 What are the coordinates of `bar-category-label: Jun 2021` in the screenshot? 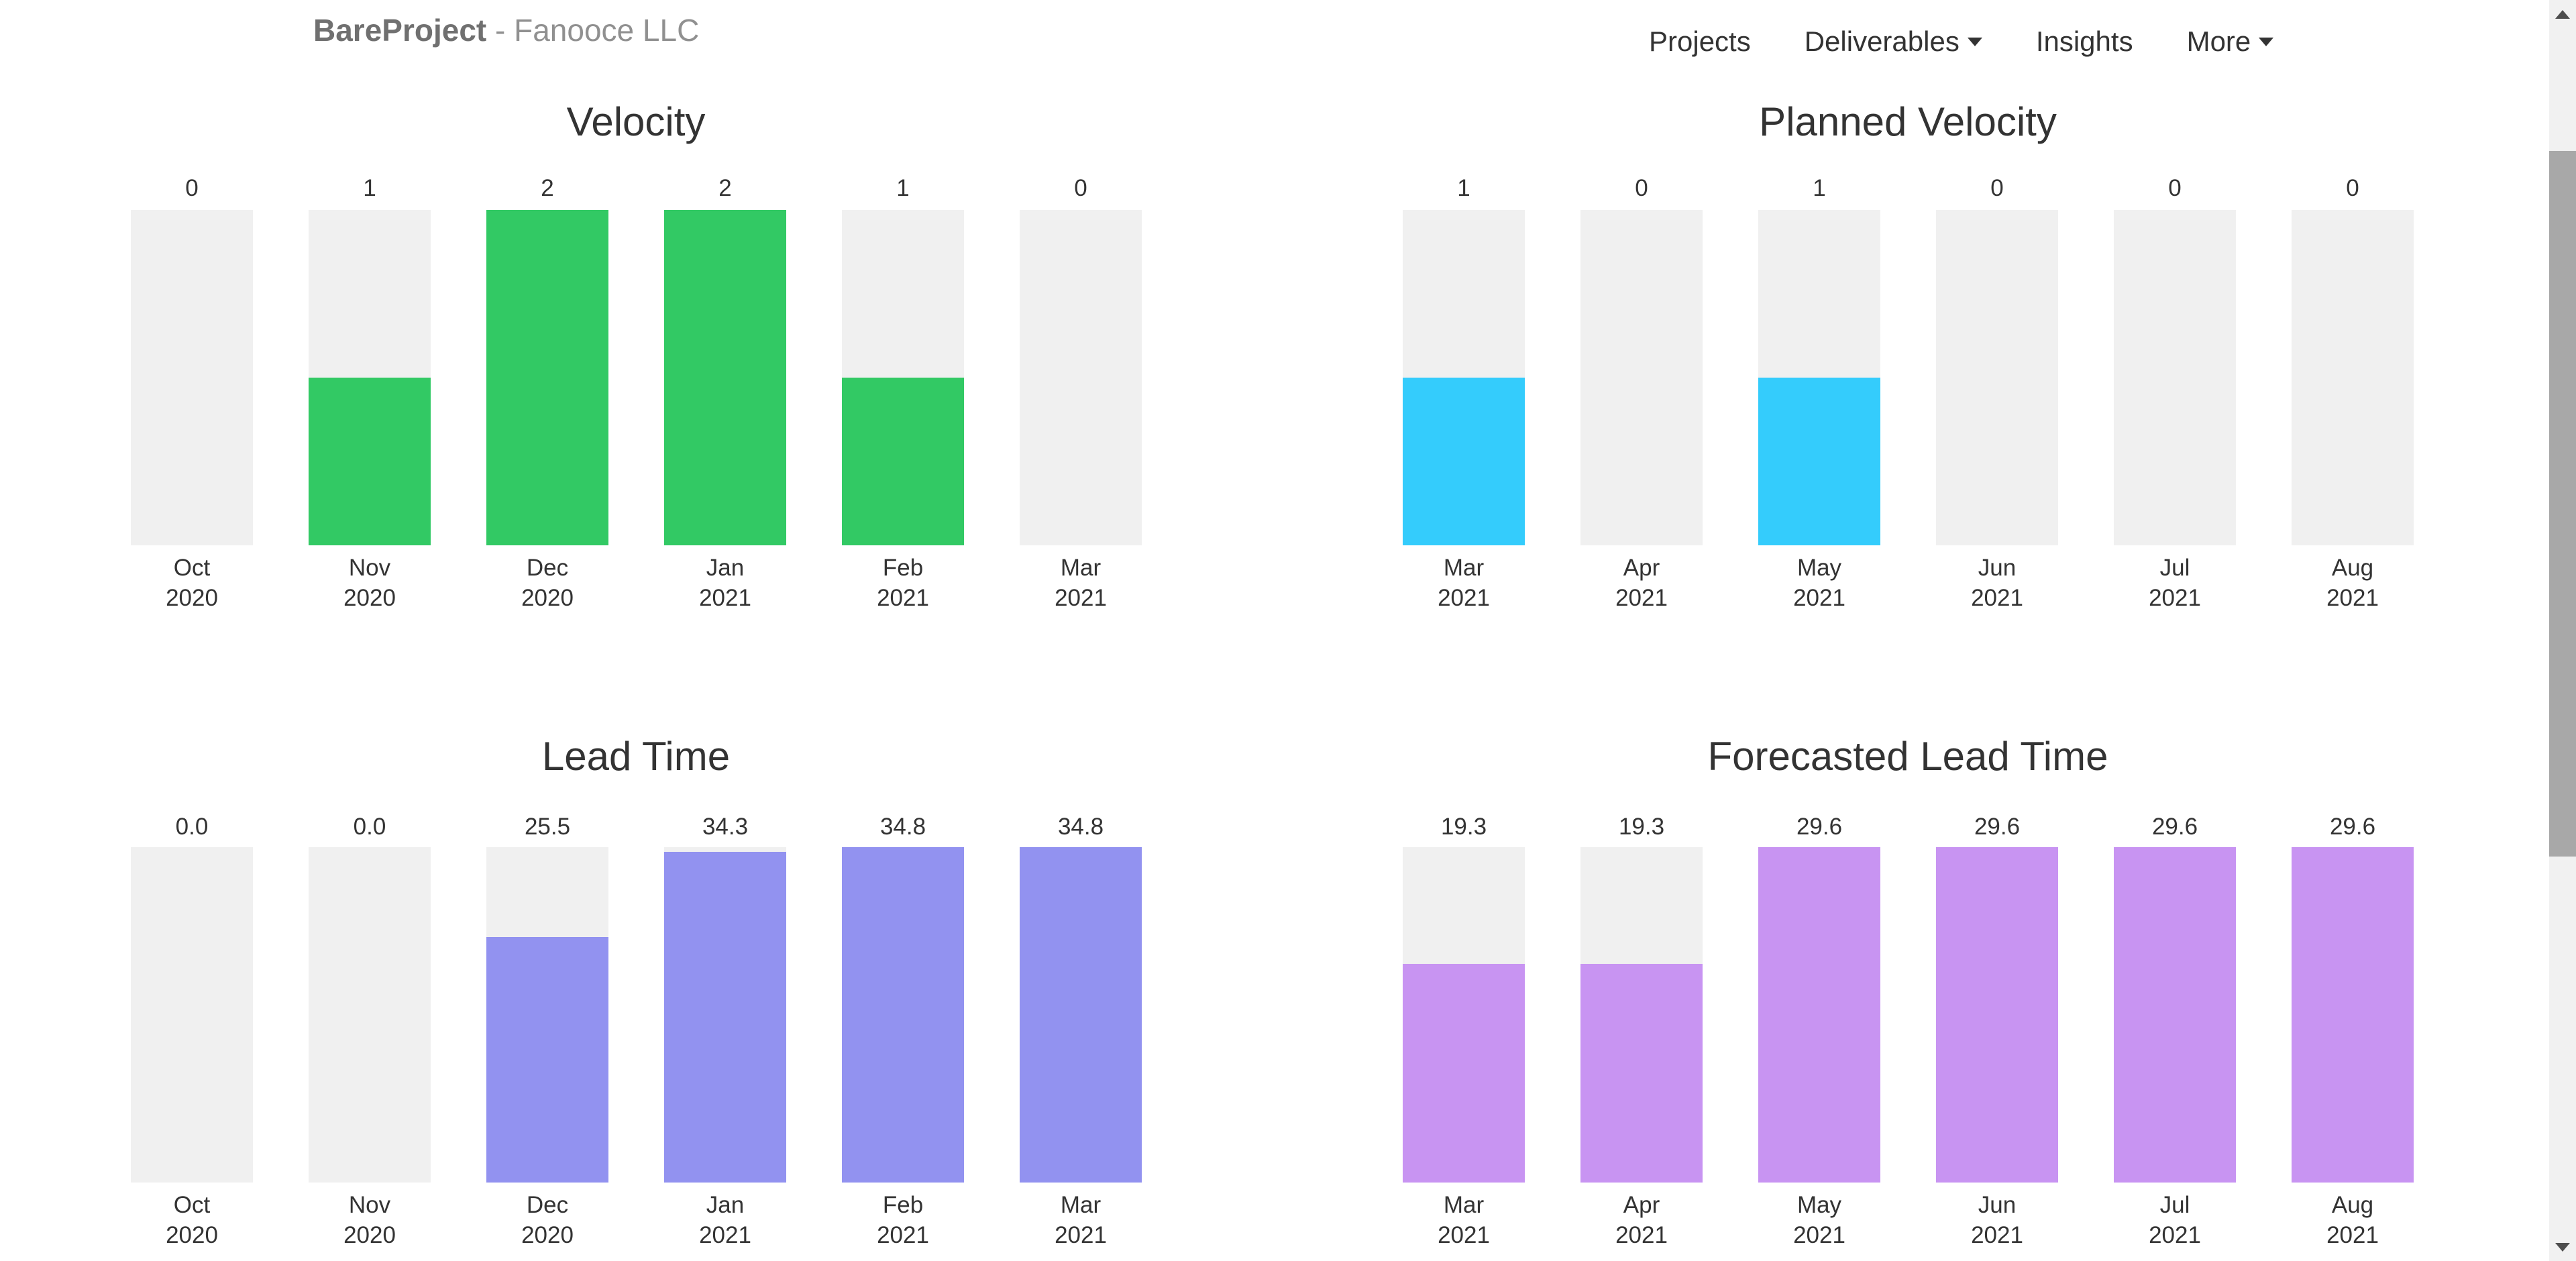 It's located at (1997, 583).